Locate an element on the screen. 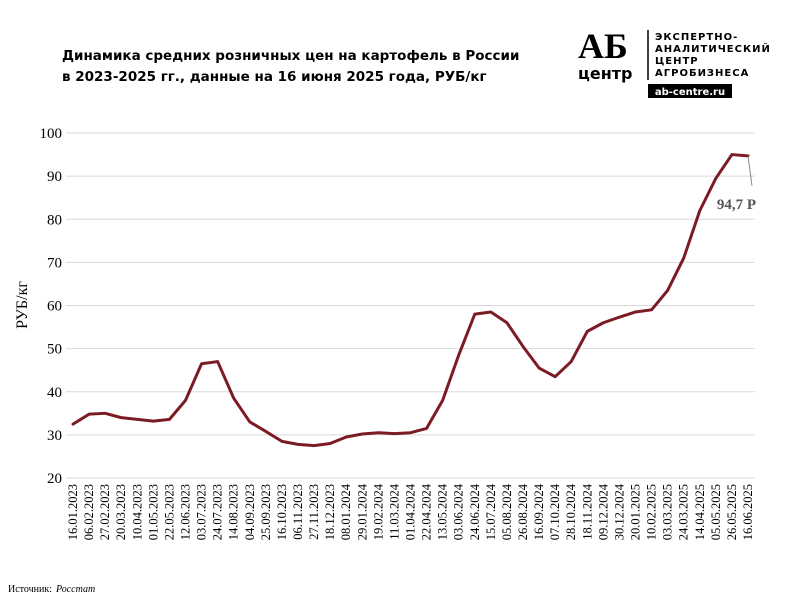 The width and height of the screenshot is (800, 600). y-tick-label: 40 is located at coordinates (54, 393).